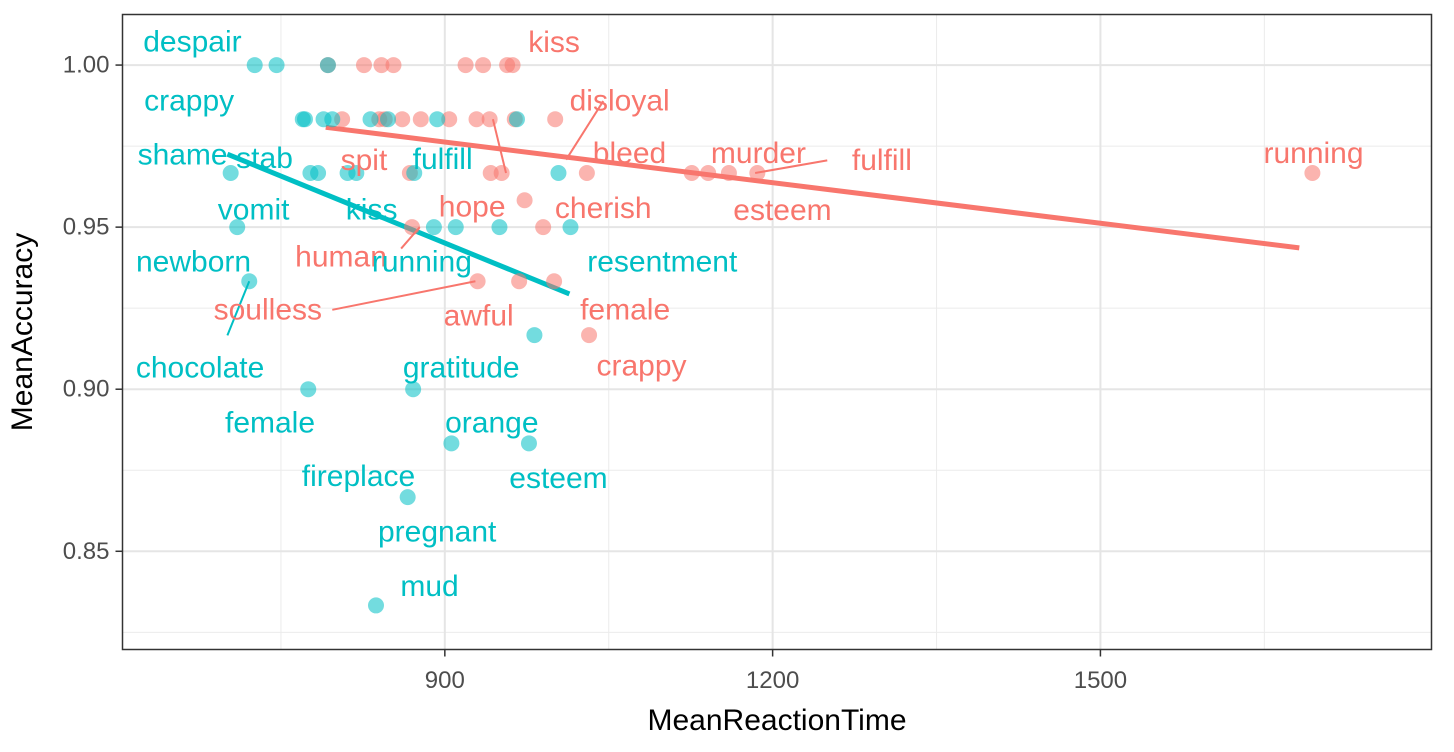 This screenshot has width=1454, height=752. I want to click on y-axis-title: MeanAccuracy, so click(22, 332).